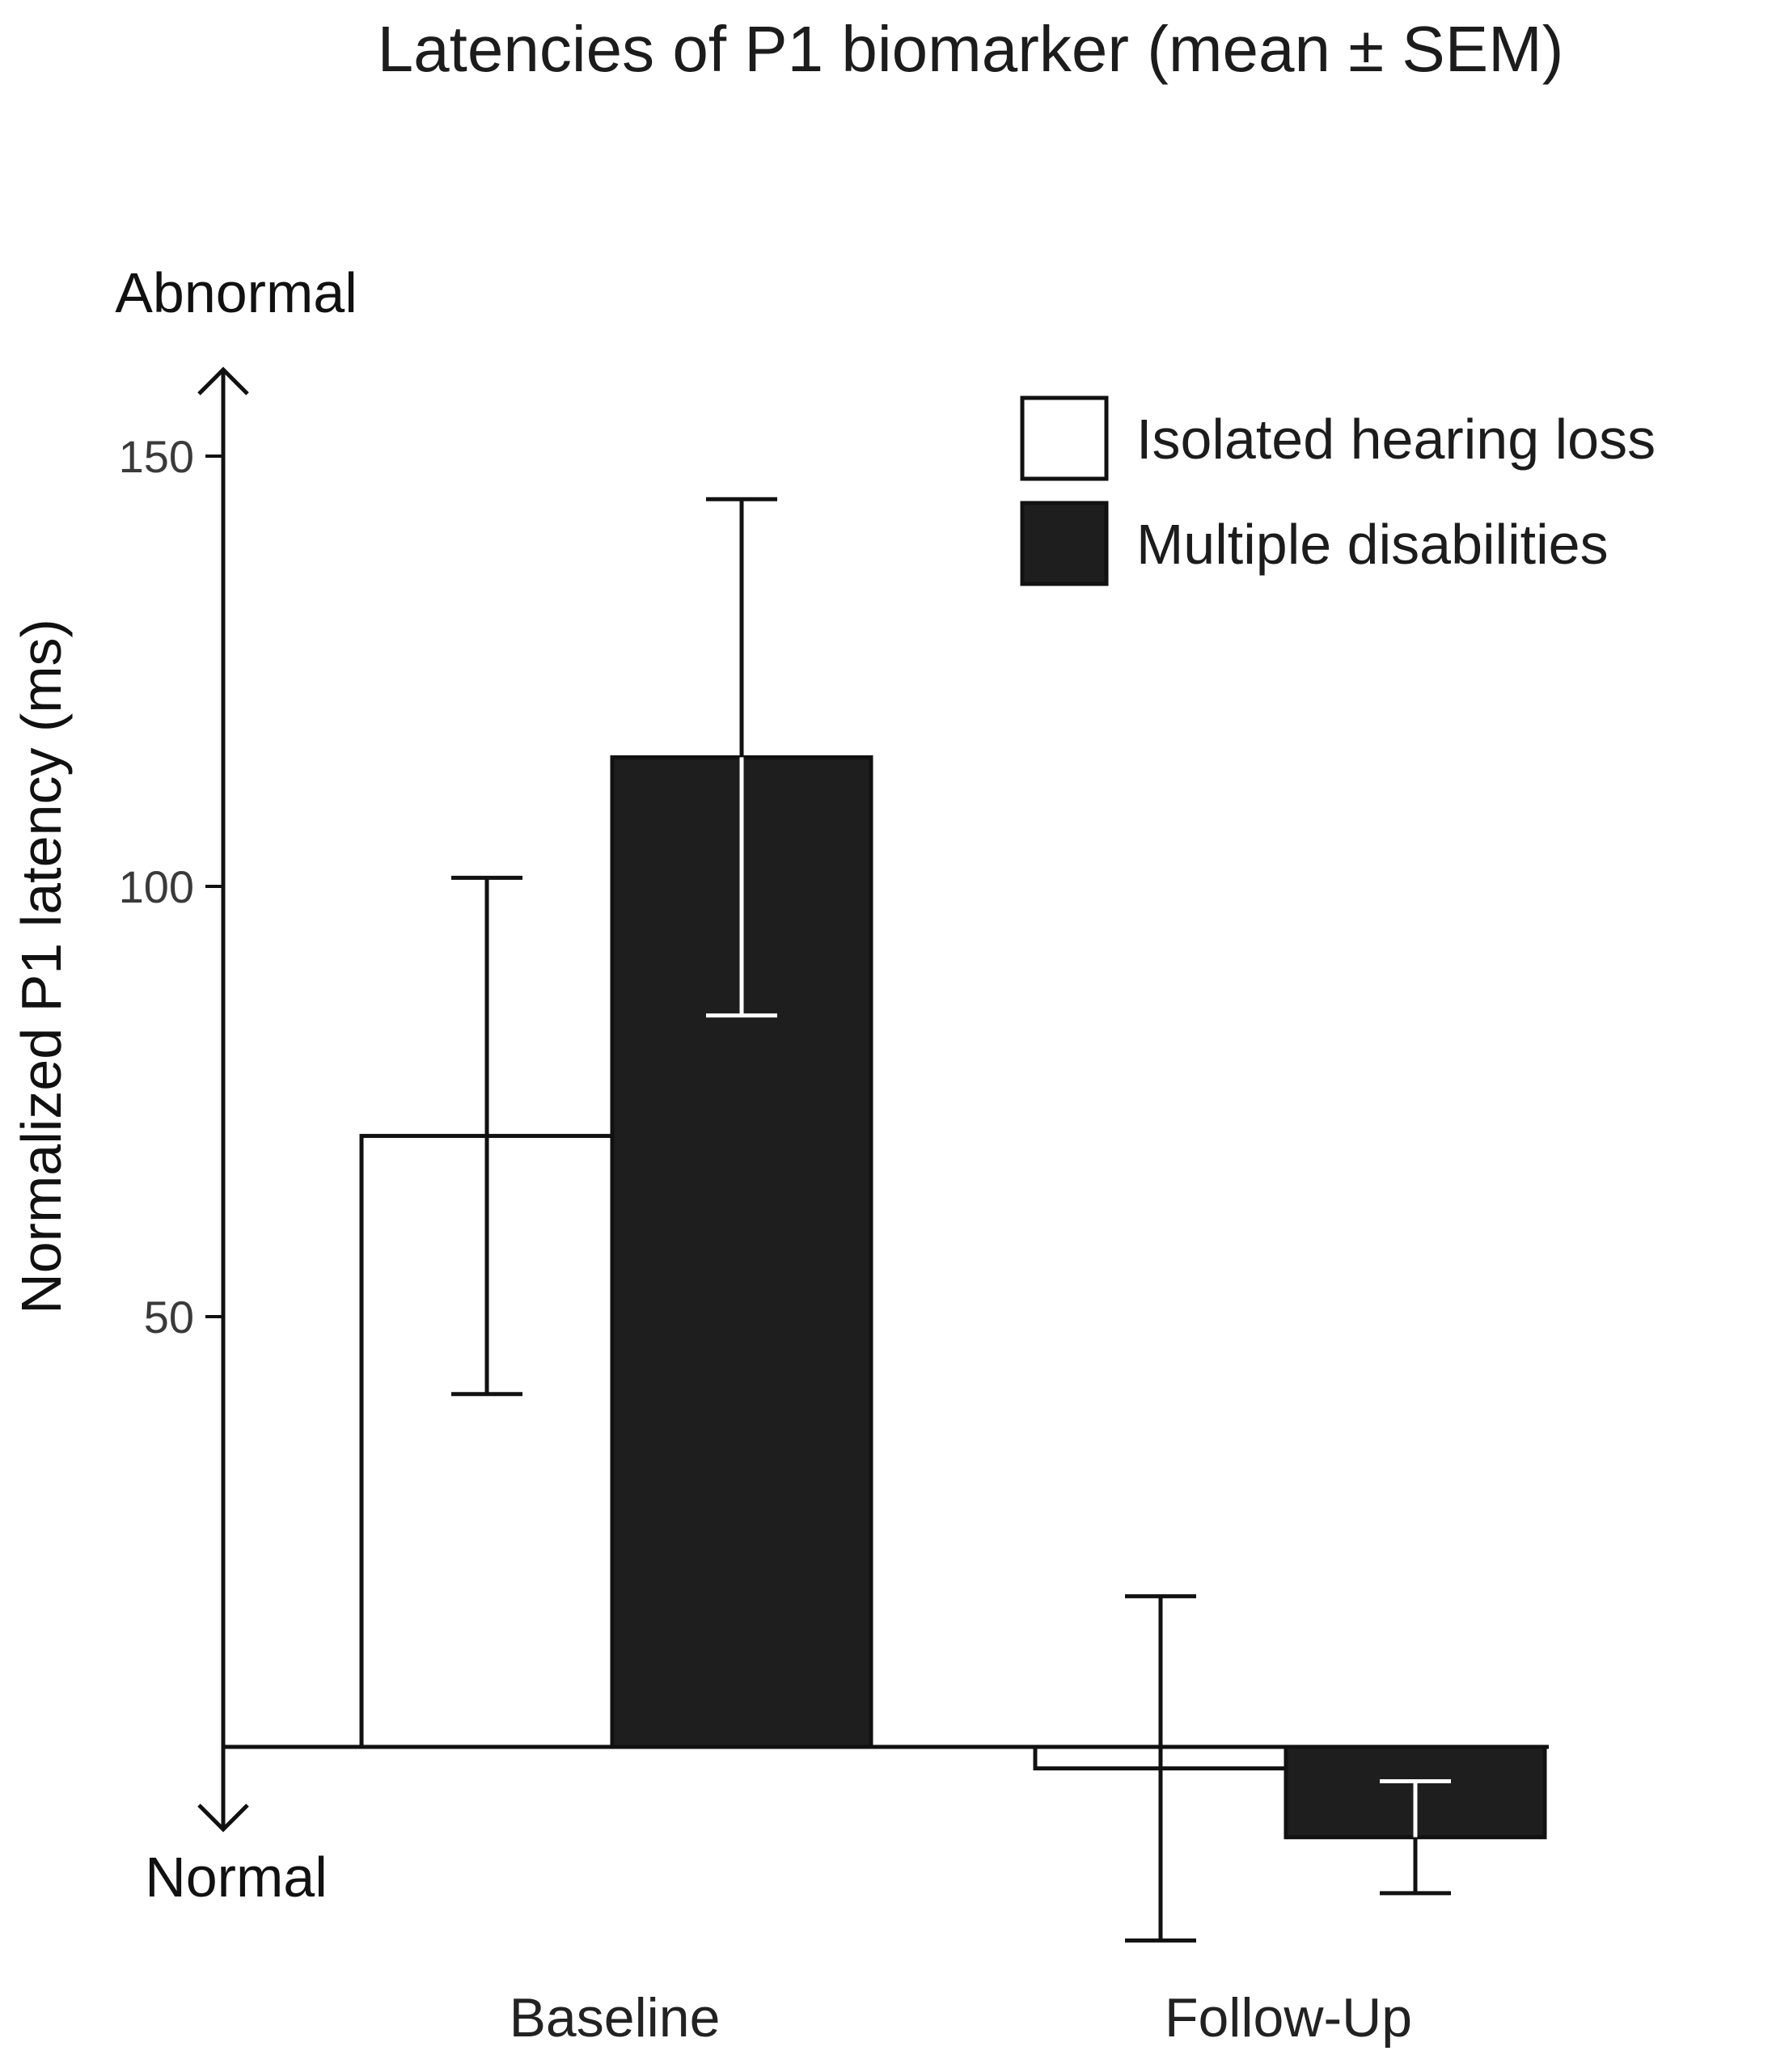 This screenshot has width=1772, height=2072. I want to click on legend-label: Multiple disabilities, so click(1372, 544).